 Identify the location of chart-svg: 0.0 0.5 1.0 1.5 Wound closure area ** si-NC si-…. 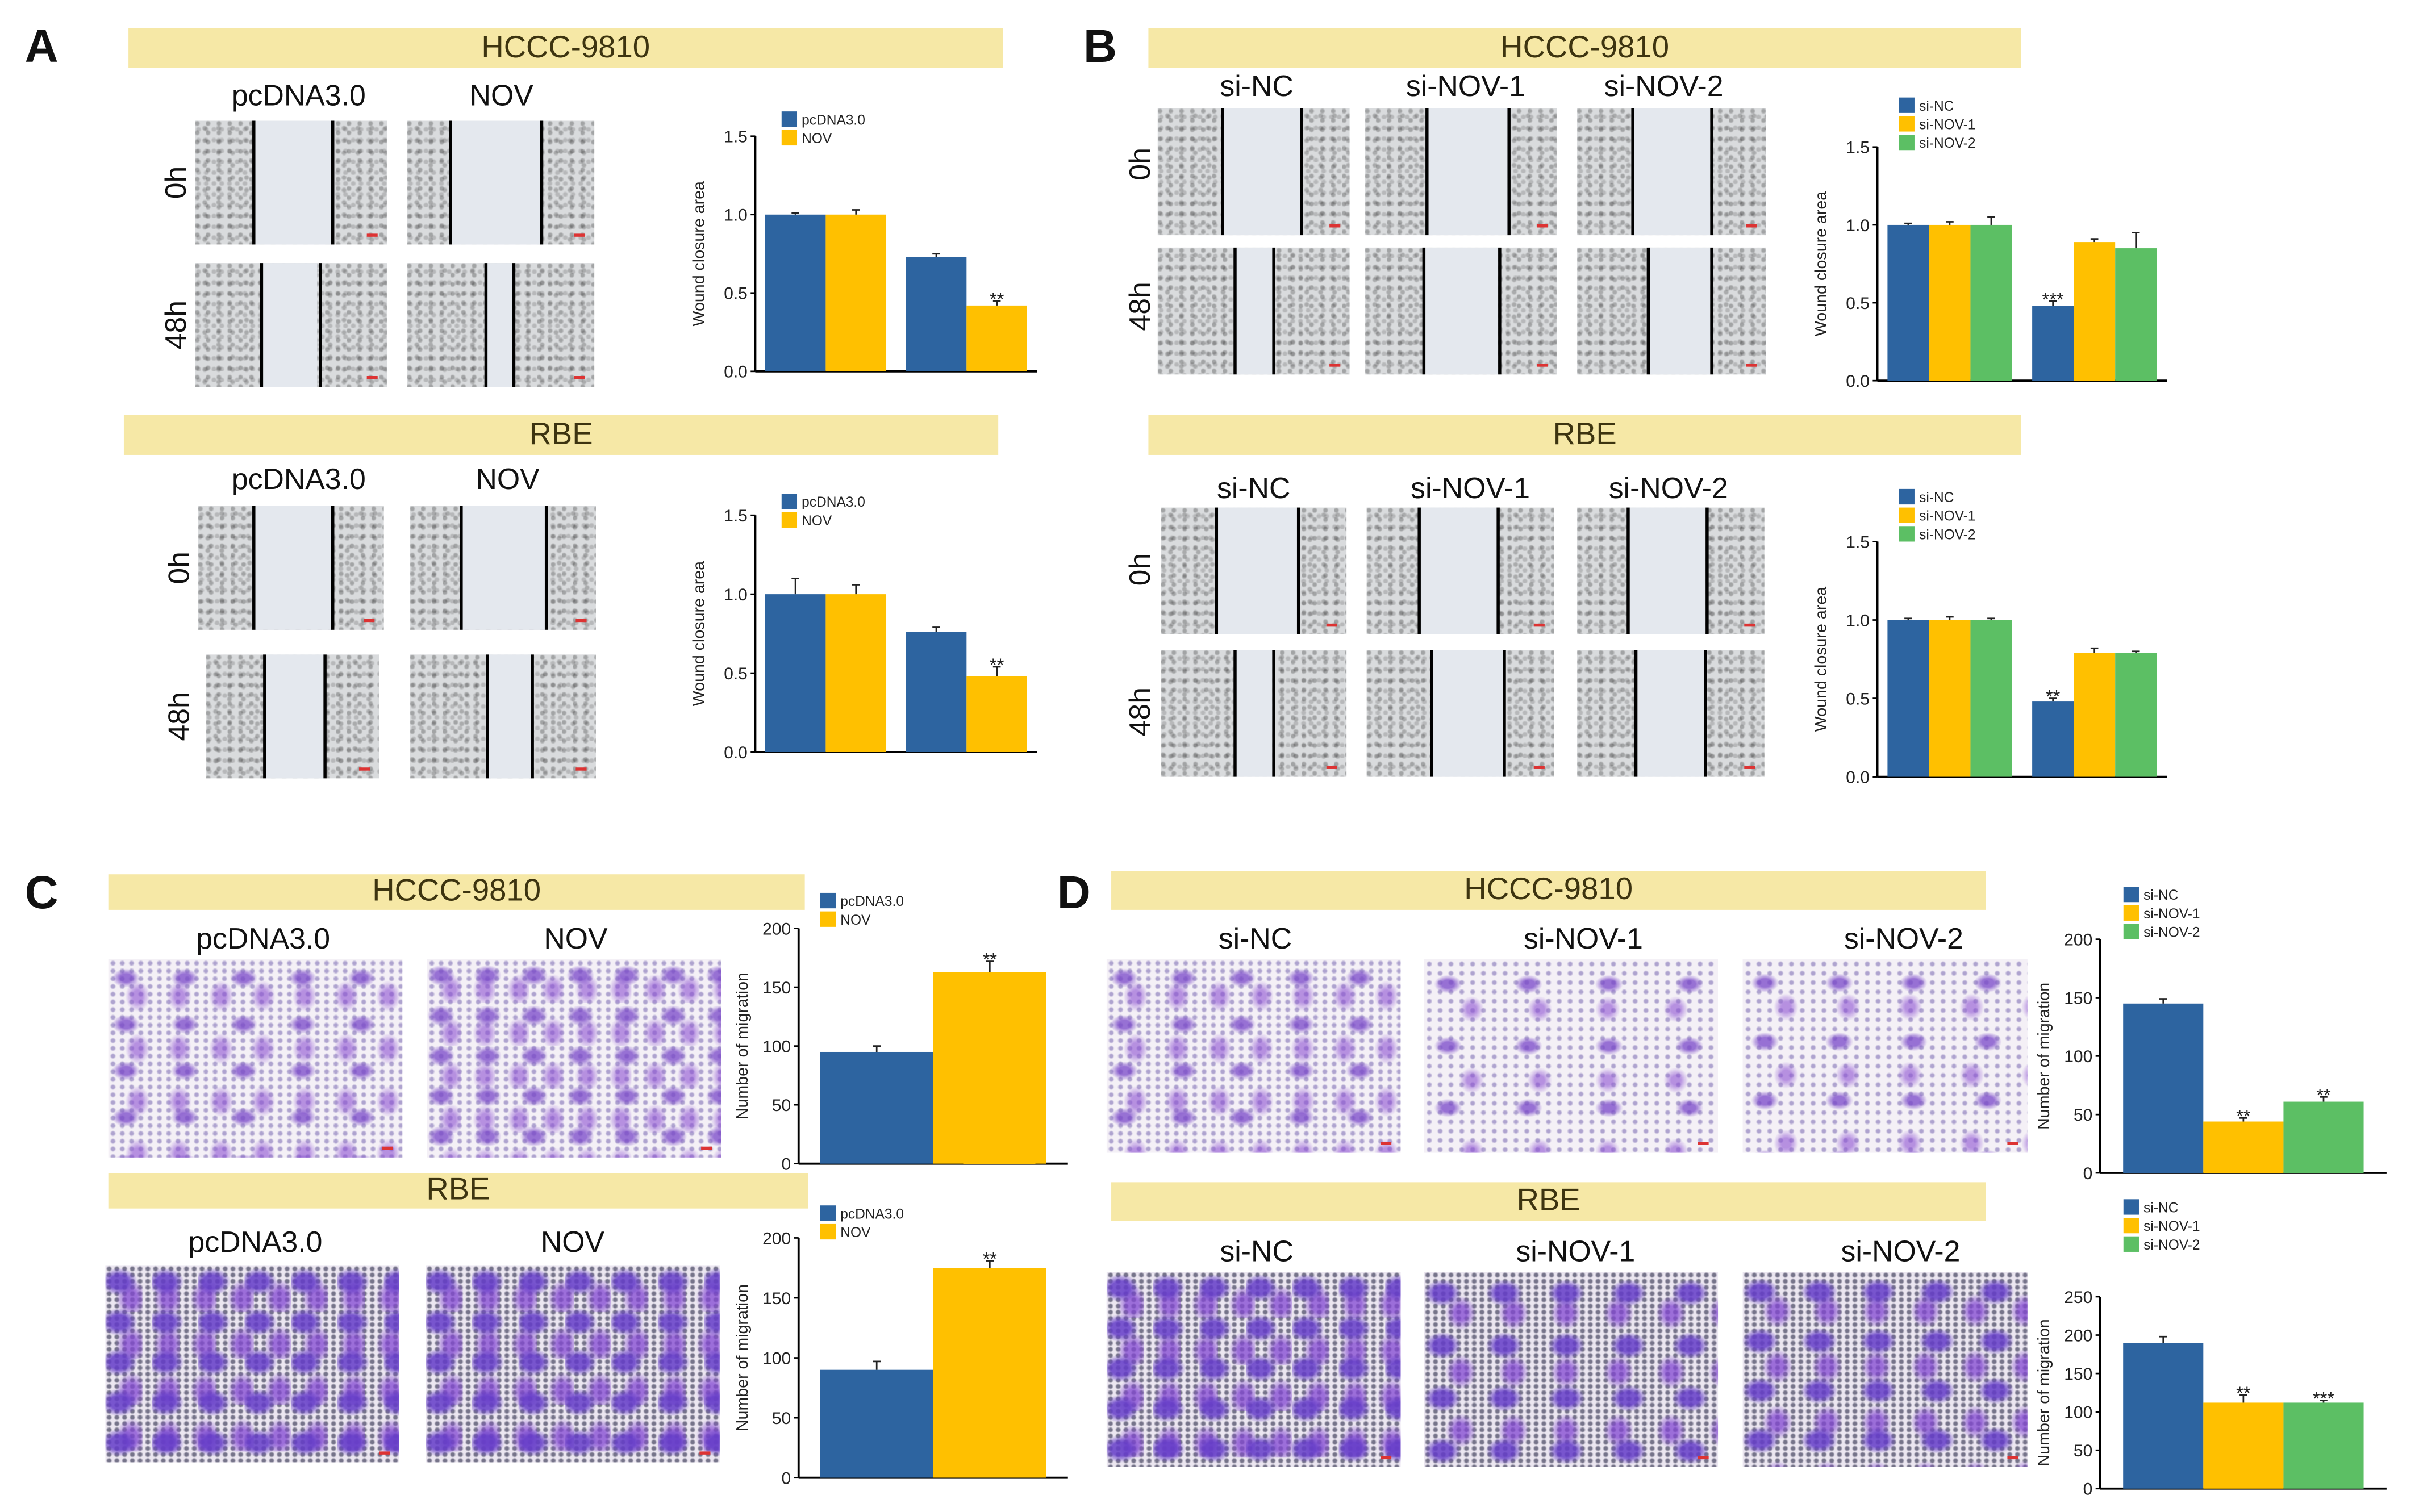
(1989, 637).